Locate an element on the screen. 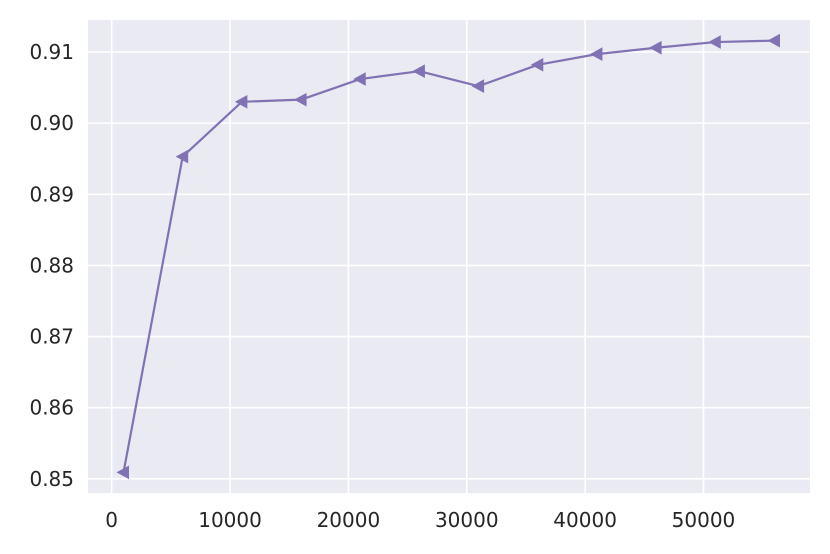 Image resolution: width=830 pixels, height=554 pixels. y-tick-label: 0.86 is located at coordinates (51, 408).